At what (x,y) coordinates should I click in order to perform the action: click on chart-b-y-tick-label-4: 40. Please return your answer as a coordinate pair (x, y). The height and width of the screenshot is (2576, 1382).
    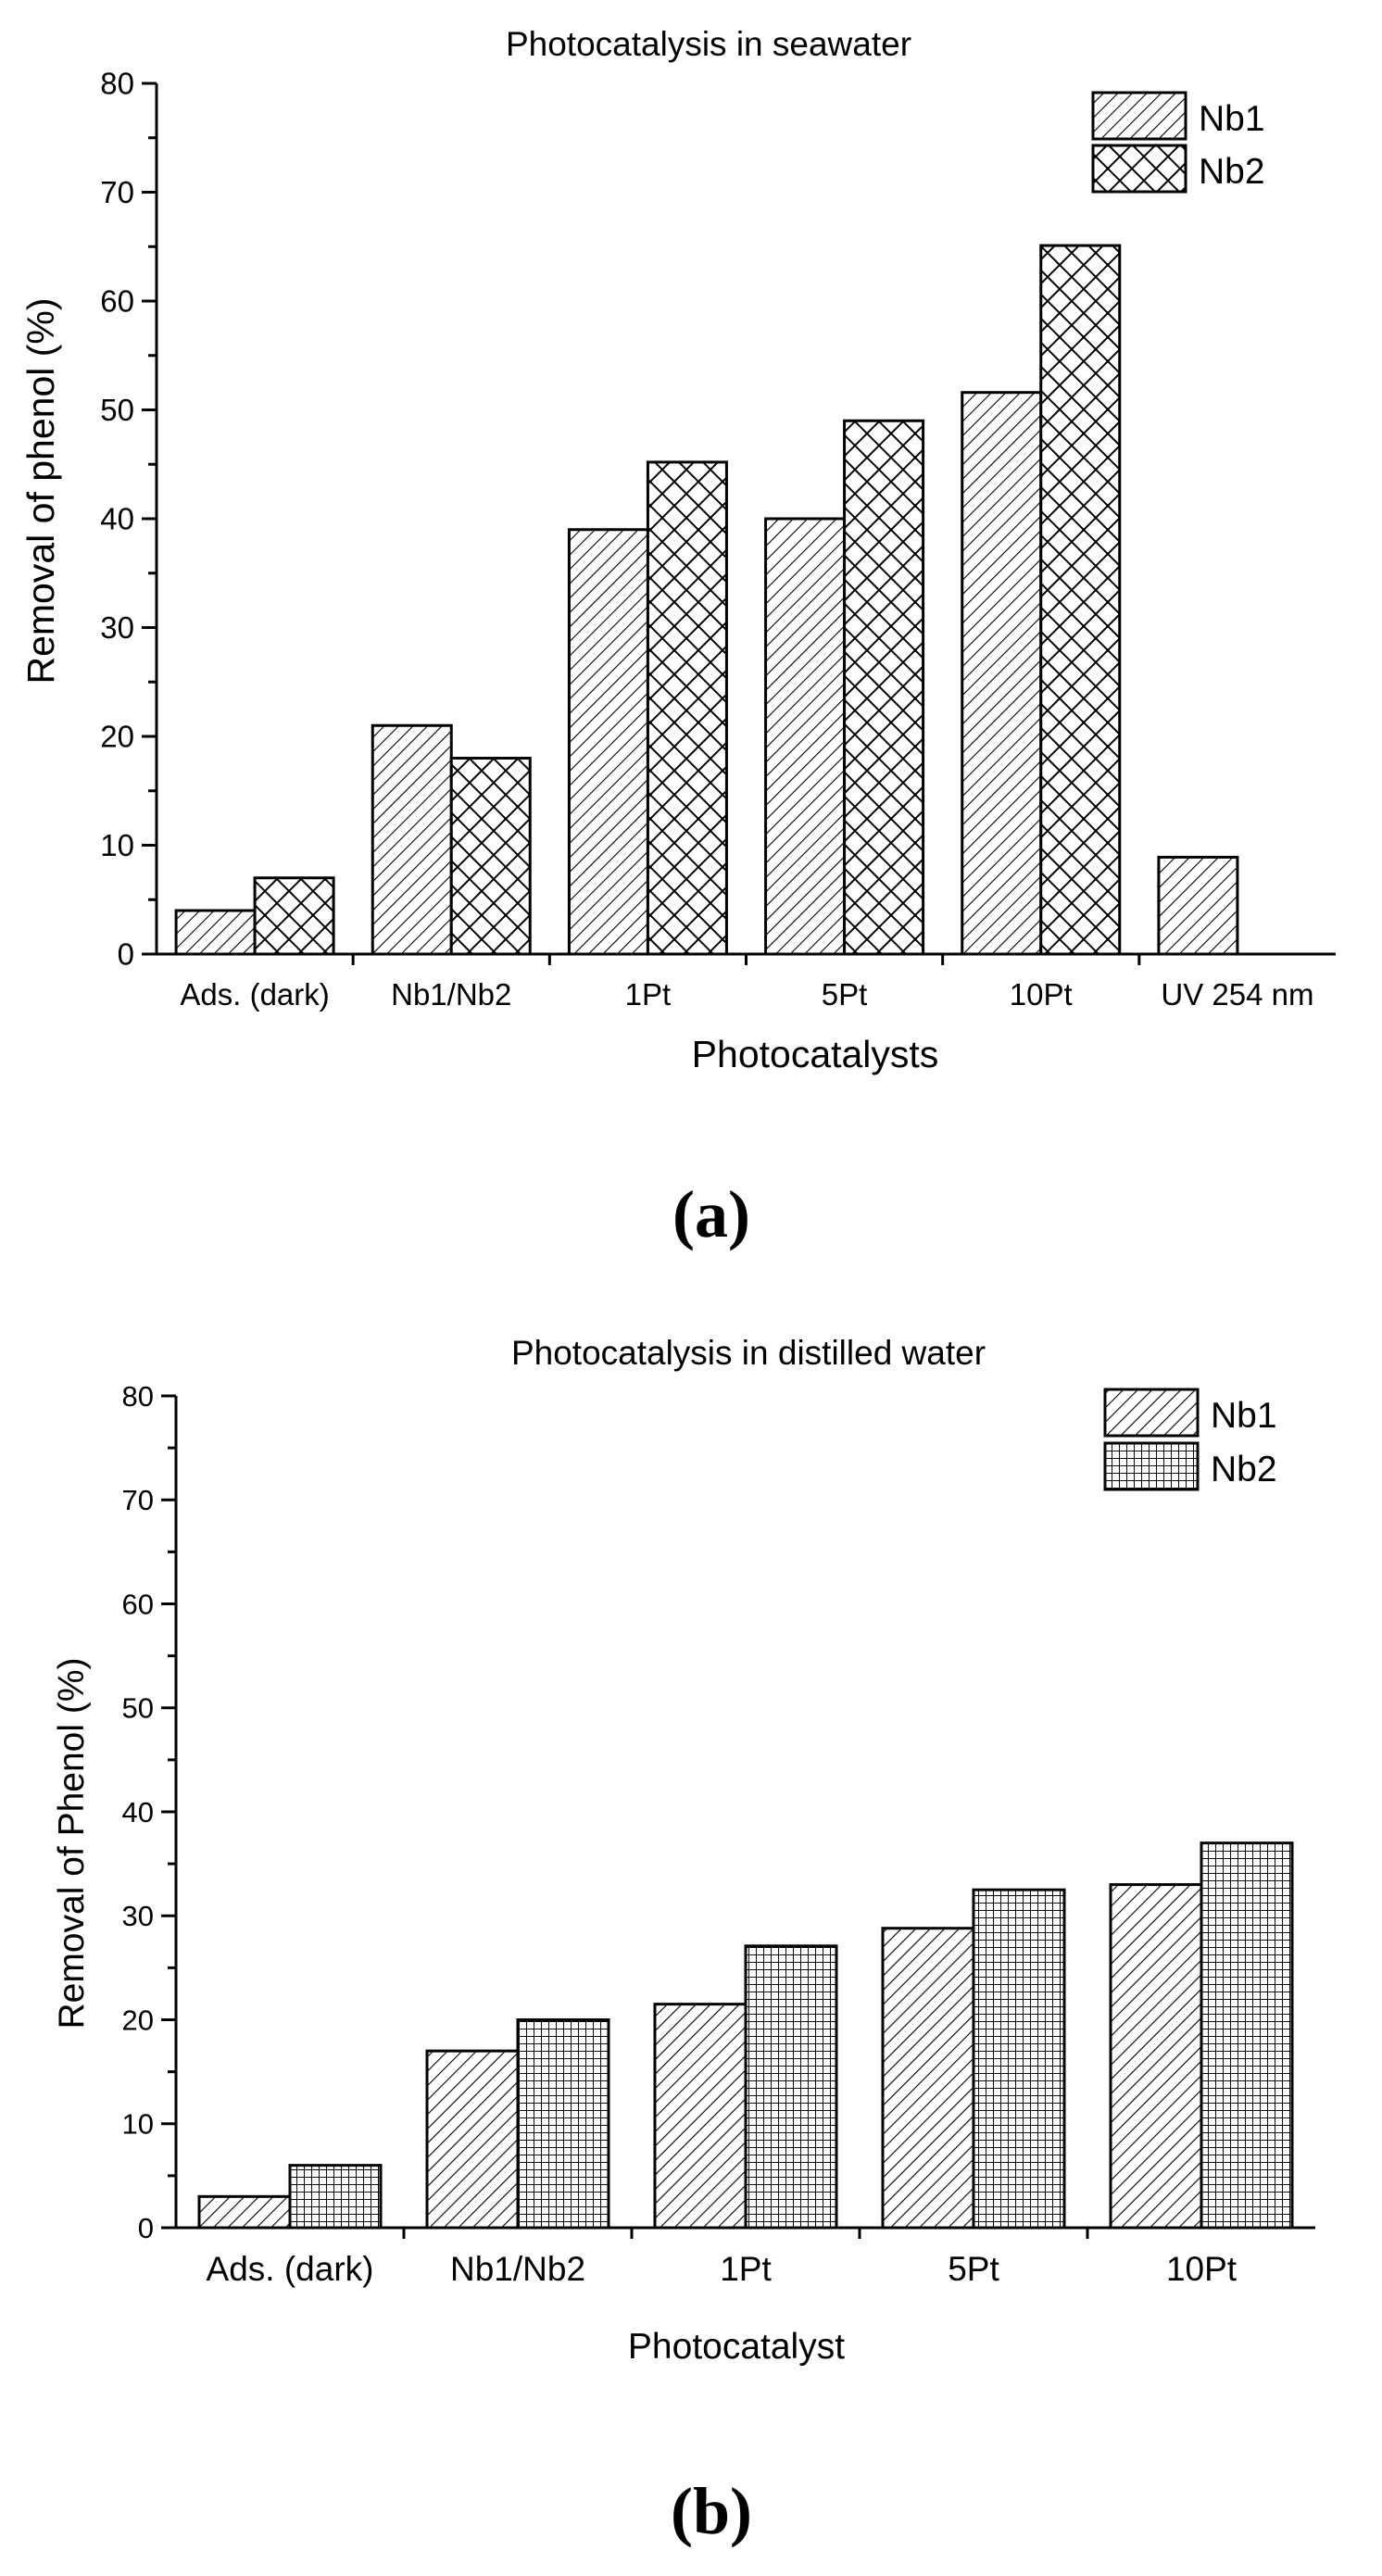
    Looking at the image, I should click on (138, 1812).